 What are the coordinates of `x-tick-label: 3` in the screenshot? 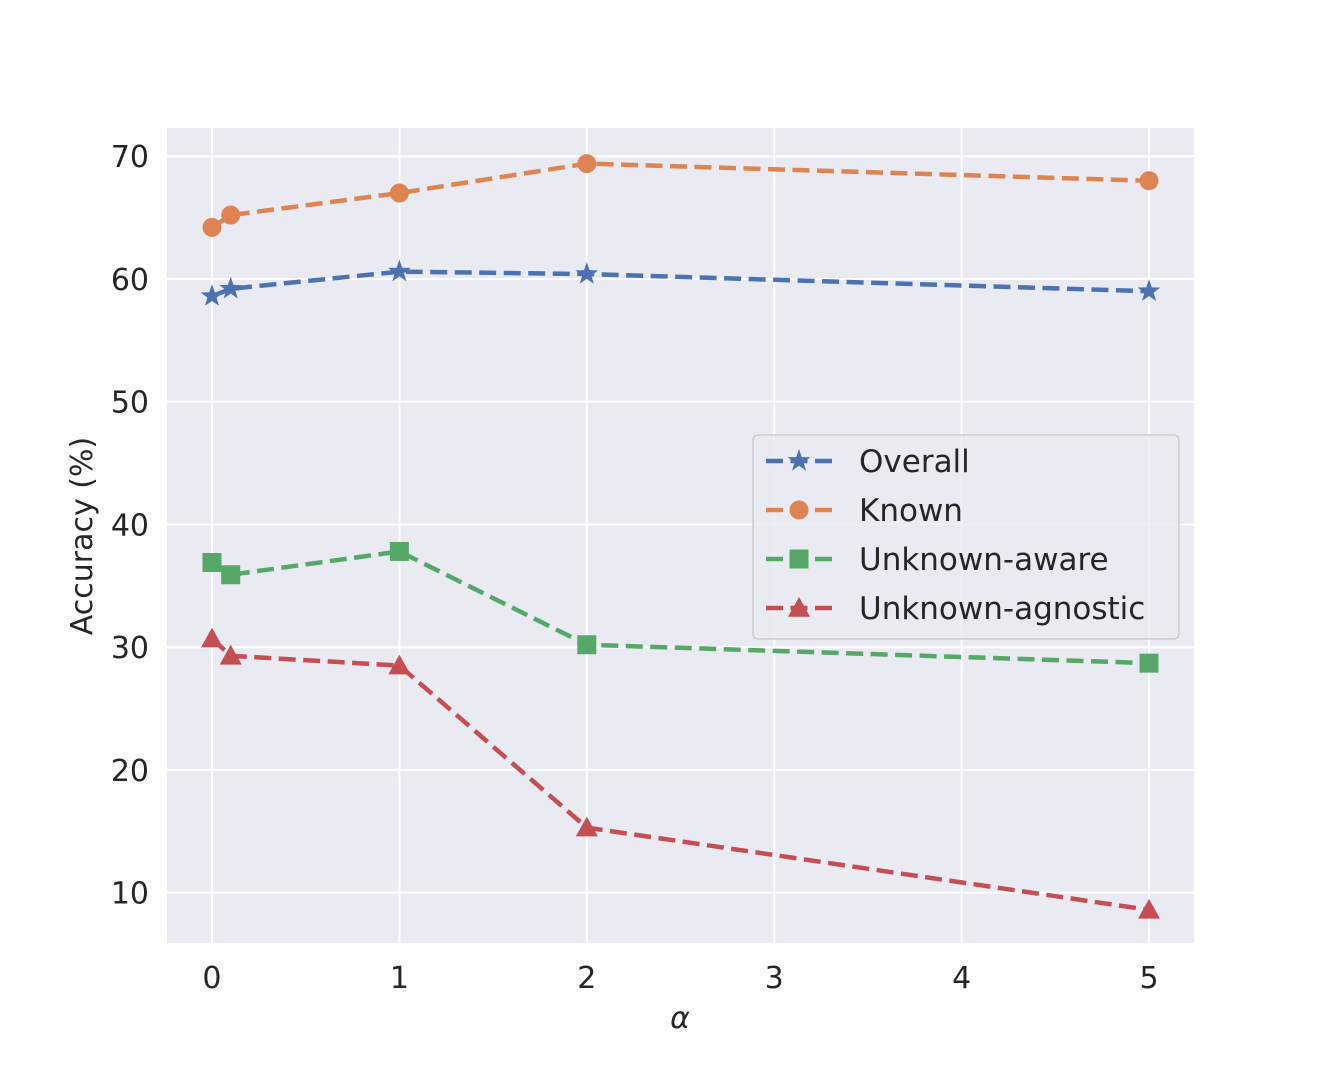 It's located at (774, 978).